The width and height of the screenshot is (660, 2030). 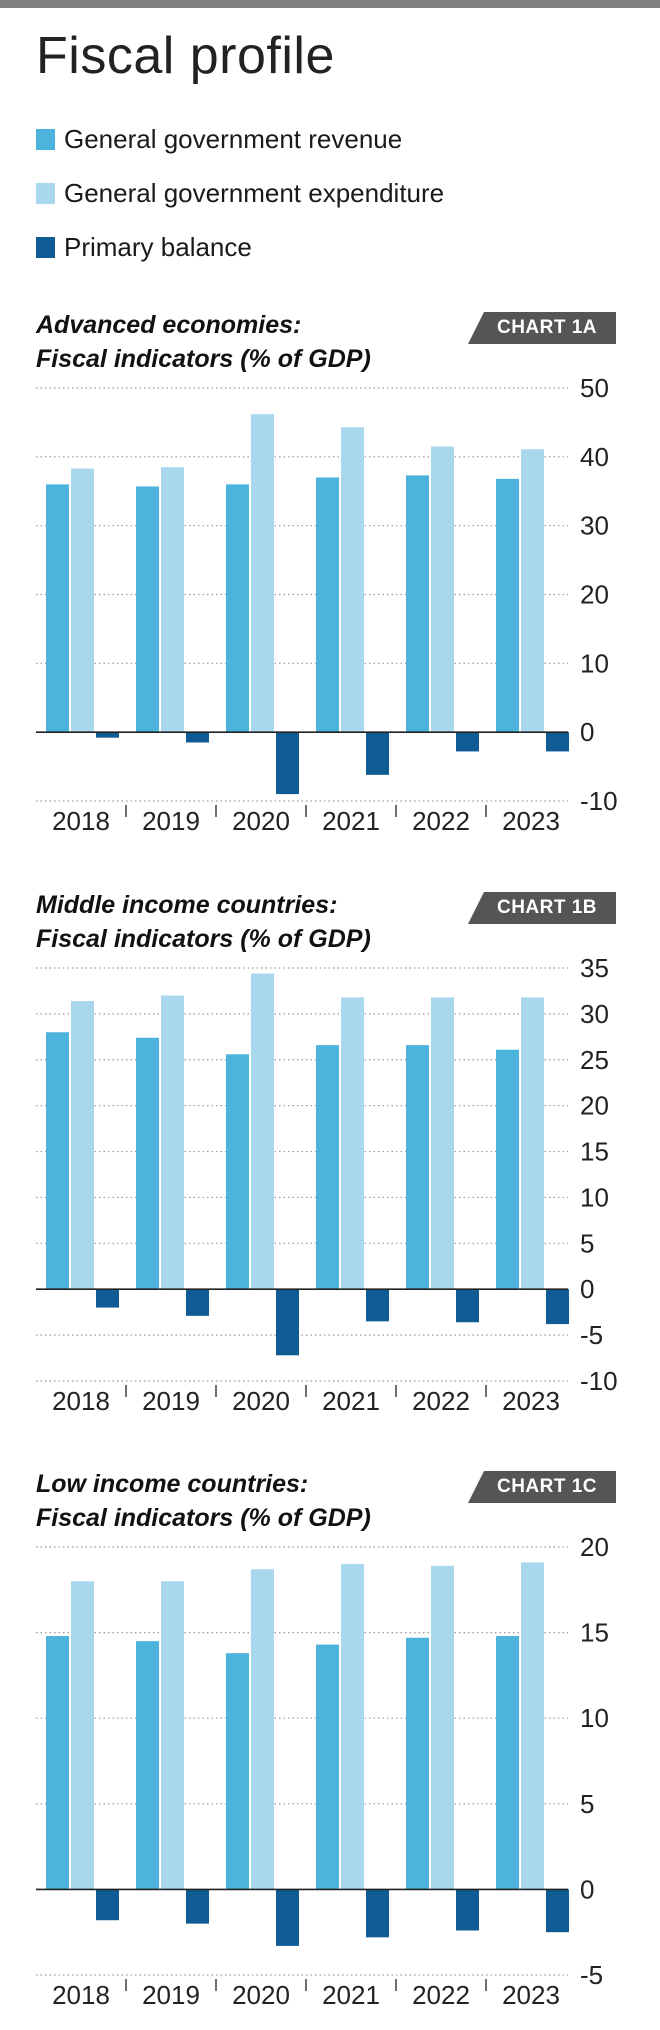 I want to click on chart-title-line1: Advanced economies:, so click(x=169, y=325).